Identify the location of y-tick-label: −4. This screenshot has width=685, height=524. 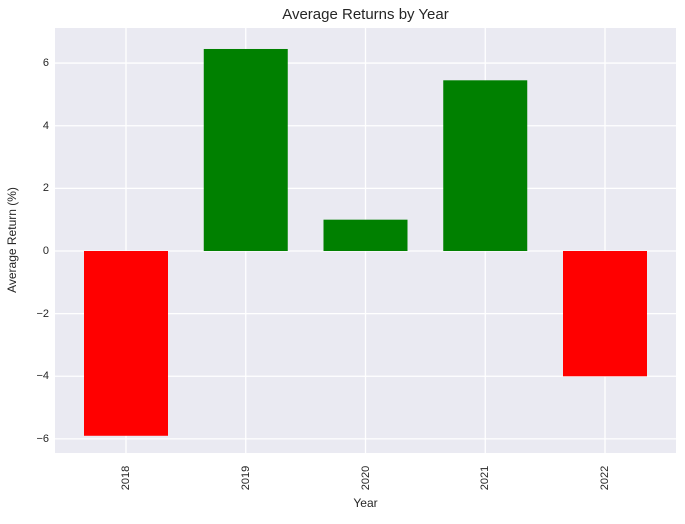
(42, 376).